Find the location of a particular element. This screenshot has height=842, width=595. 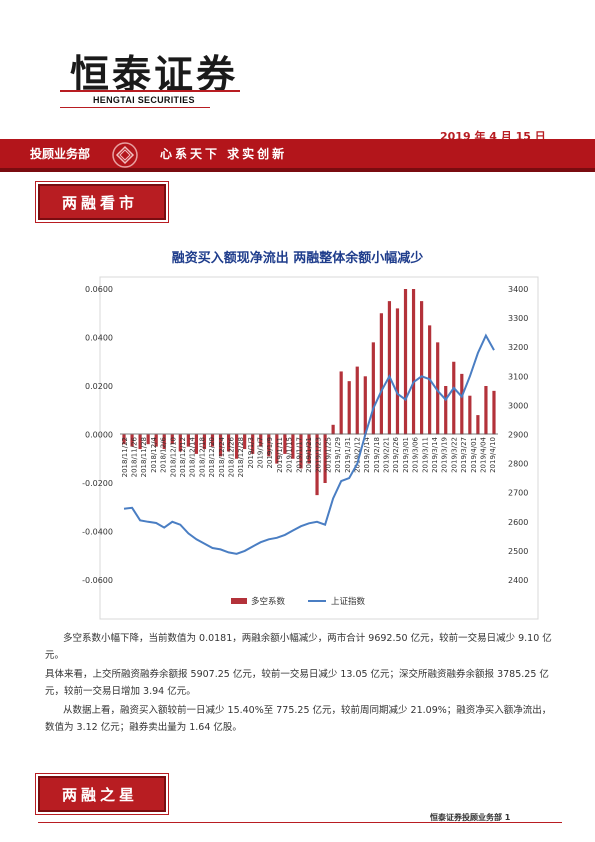

x-tick-label: 2019/1/31 is located at coordinates (348, 455).